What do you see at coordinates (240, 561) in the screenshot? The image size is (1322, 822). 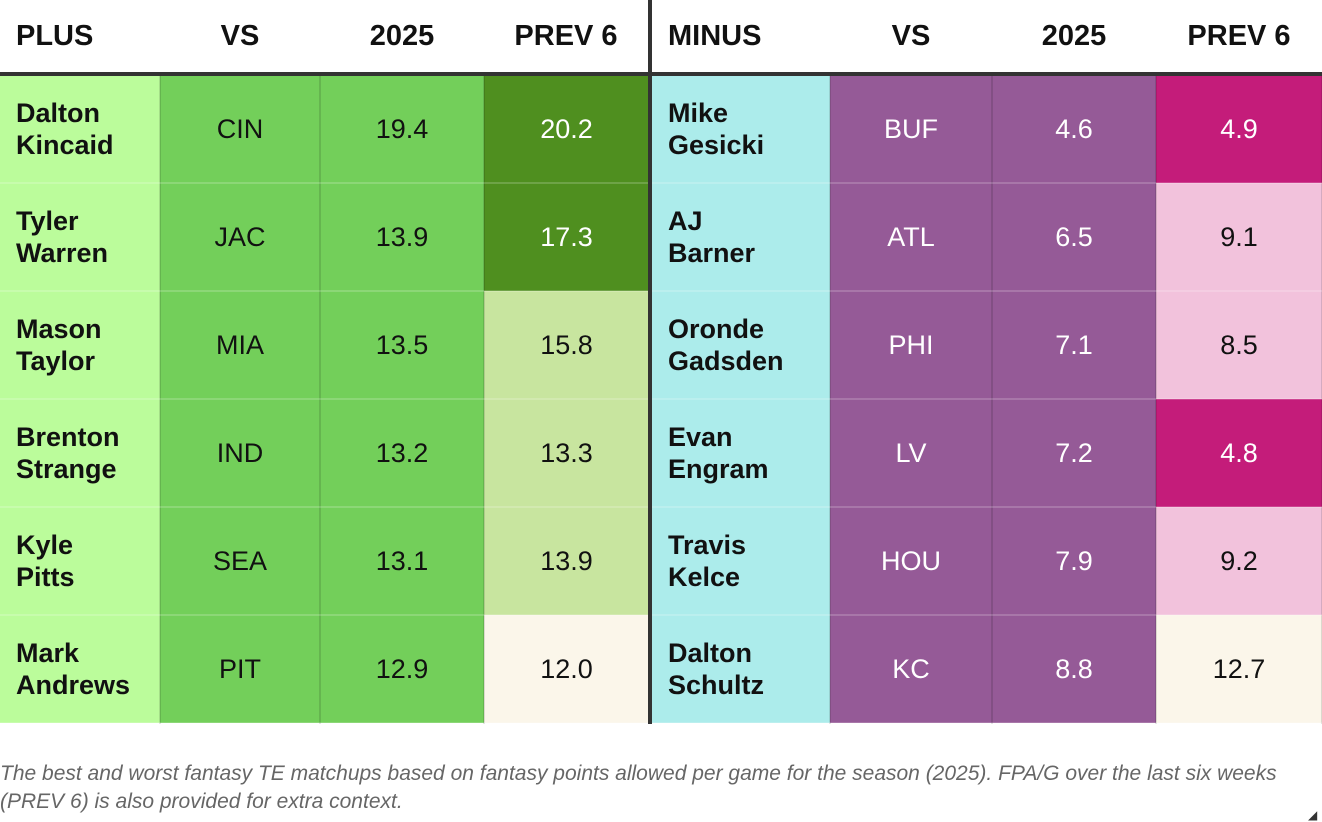 I see `plus-opponent-cell: SEA` at bounding box center [240, 561].